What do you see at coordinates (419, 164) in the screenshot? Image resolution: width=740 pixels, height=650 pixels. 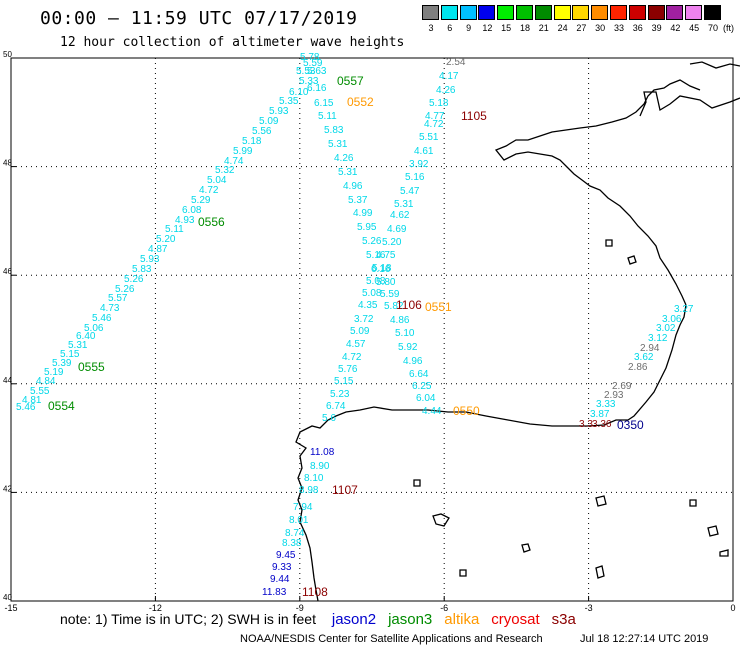 I see `swh-value: 3.92` at bounding box center [419, 164].